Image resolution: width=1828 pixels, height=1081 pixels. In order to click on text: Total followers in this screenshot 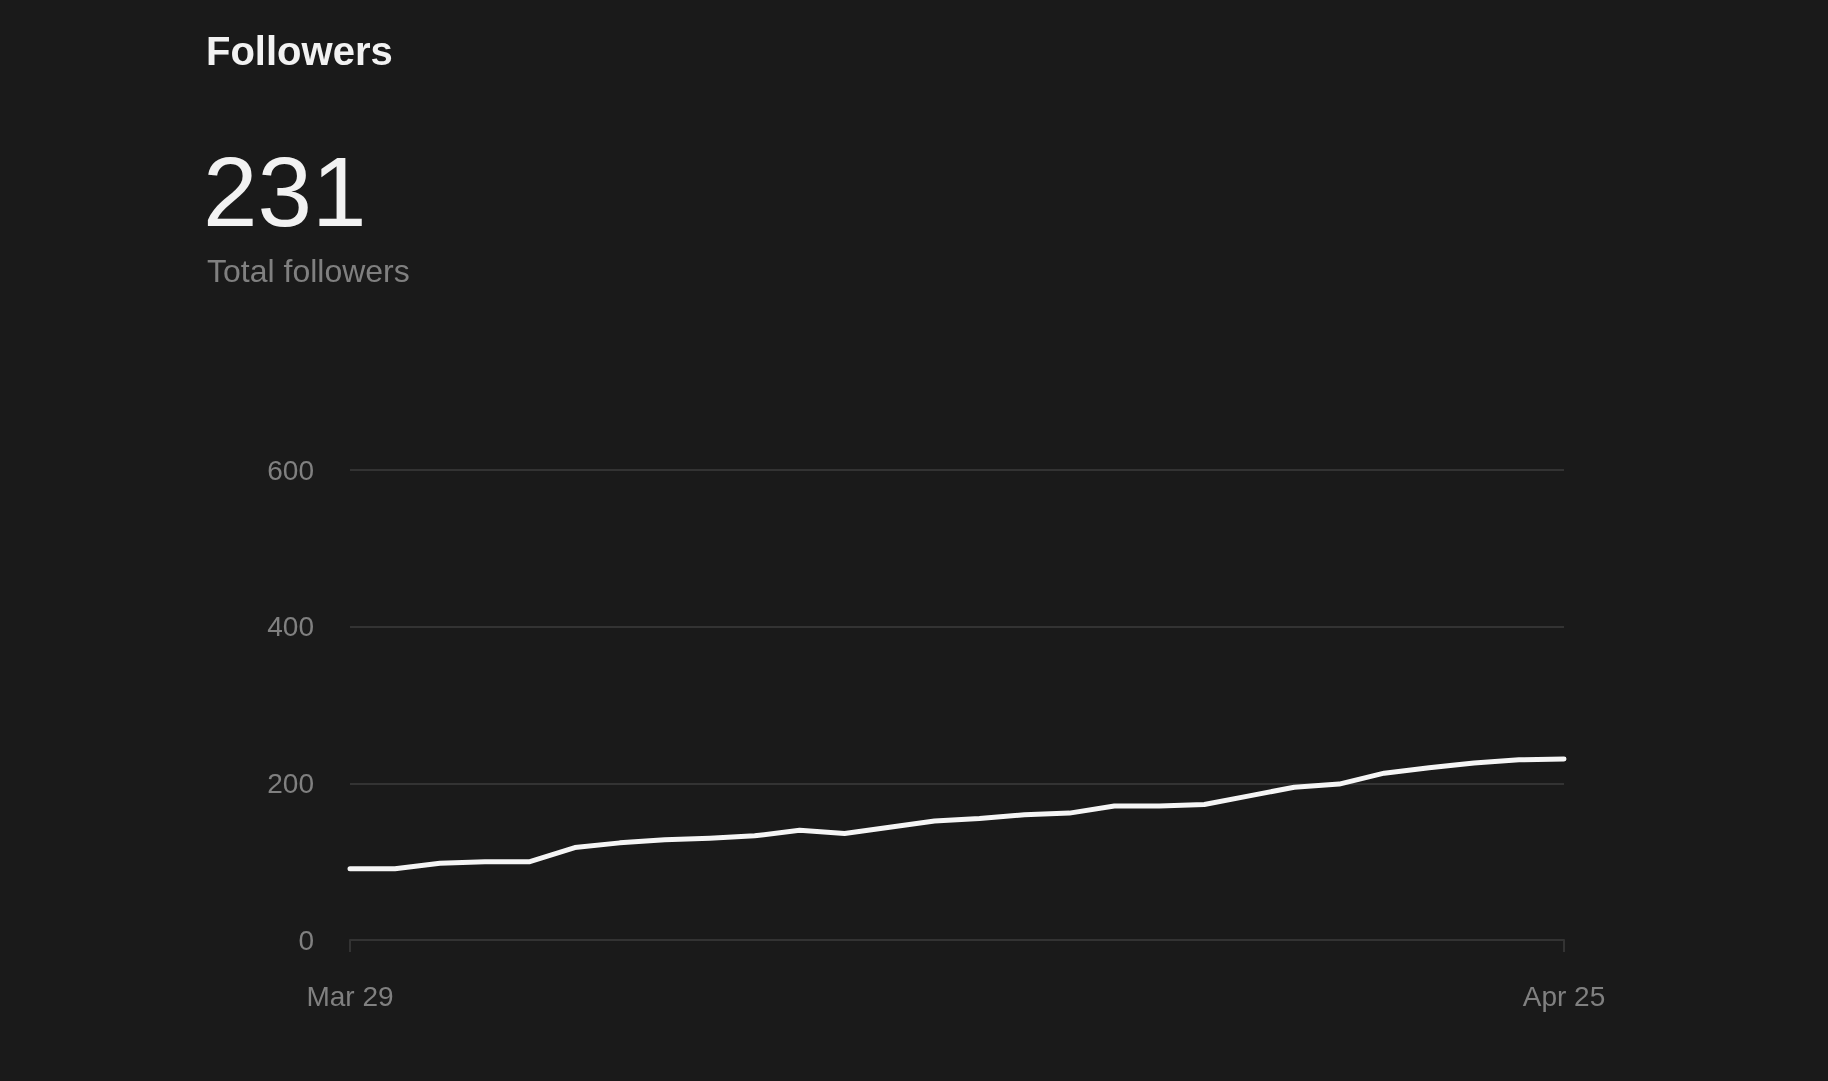, I will do `click(308, 271)`.